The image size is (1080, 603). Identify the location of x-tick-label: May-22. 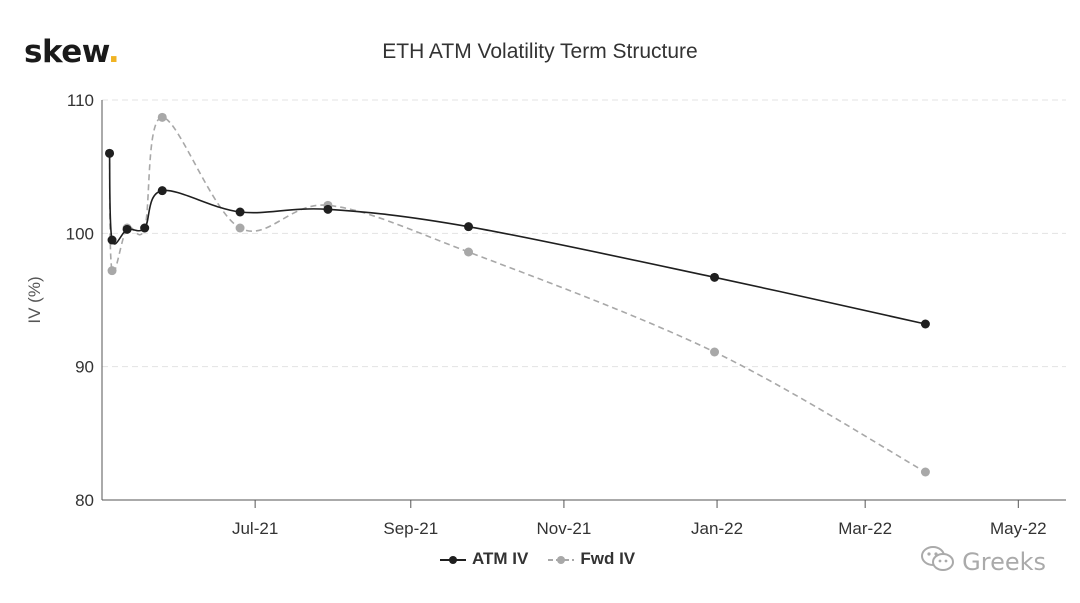
(1018, 528).